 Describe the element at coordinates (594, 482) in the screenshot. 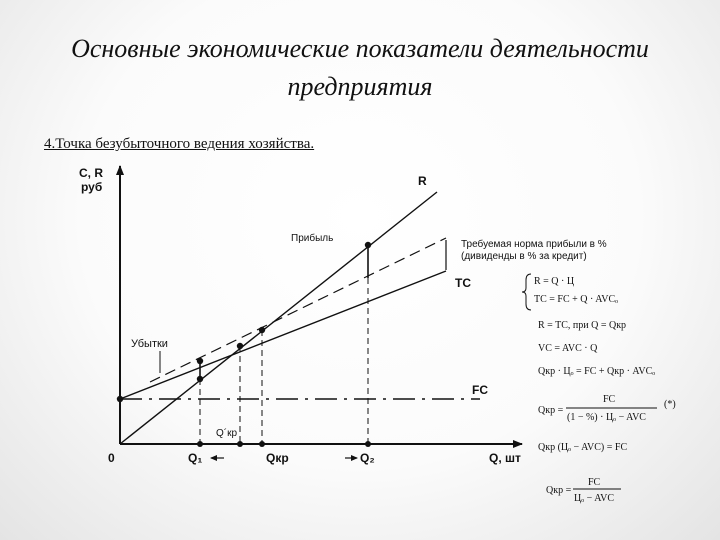

I see `formula-qkr-numerator: FC` at that location.